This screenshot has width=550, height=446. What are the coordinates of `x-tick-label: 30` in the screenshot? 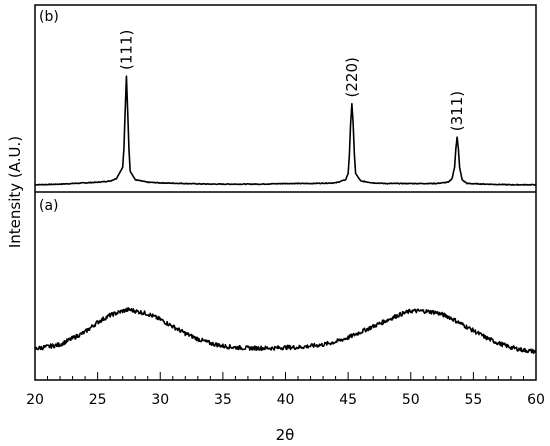 It's located at (160, 400).